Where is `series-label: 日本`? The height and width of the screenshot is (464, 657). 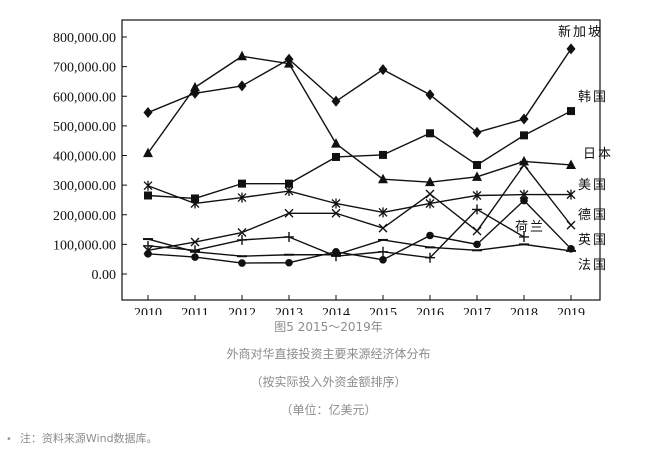 series-label: 日本 is located at coordinates (598, 154).